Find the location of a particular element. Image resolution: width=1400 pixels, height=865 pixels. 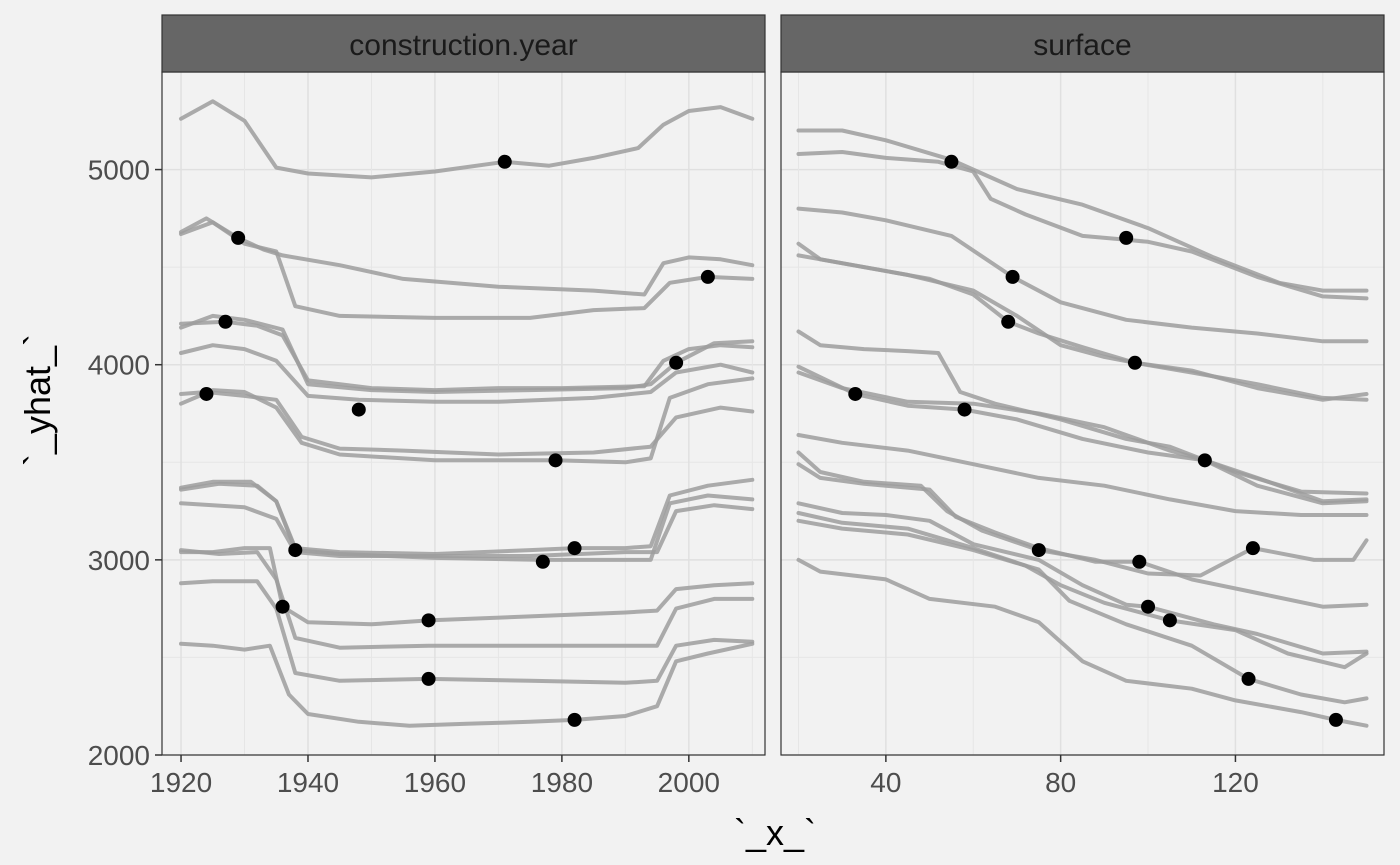

x-tick-label: 80 is located at coordinates (1060, 782).